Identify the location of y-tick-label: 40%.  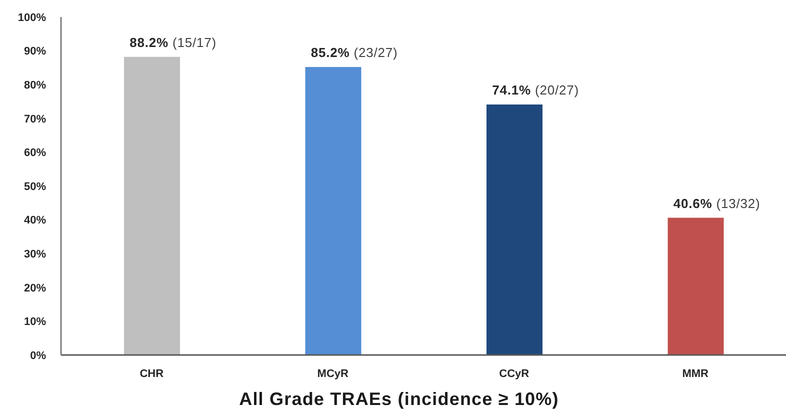
(35, 220).